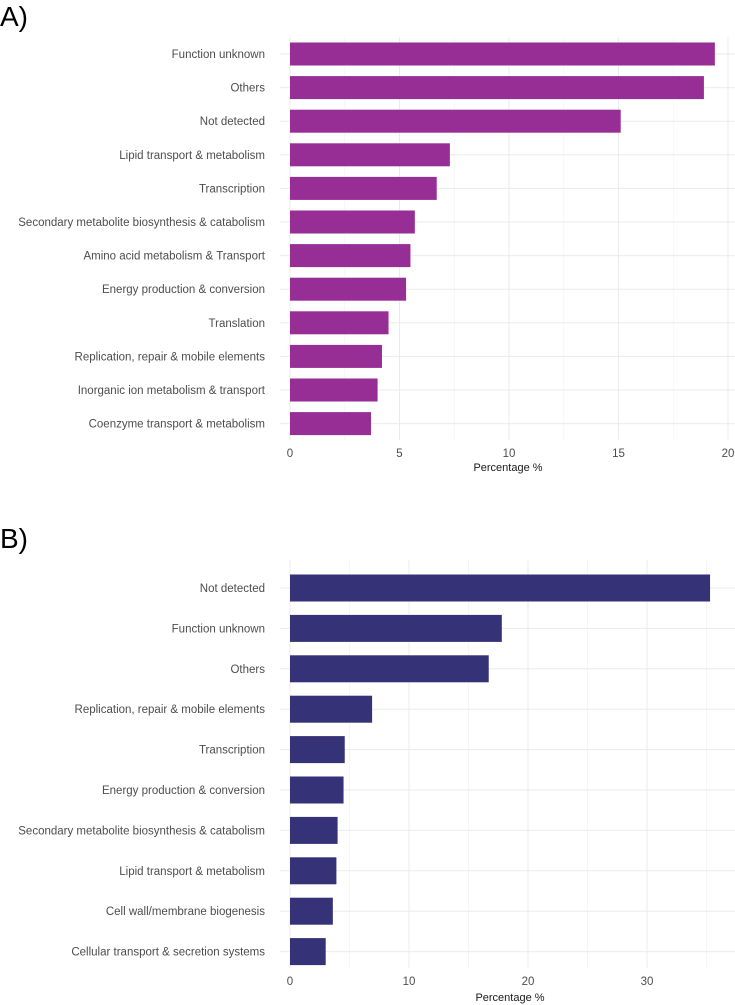  I want to click on x-axis-title-b: Percentage %, so click(509, 998).